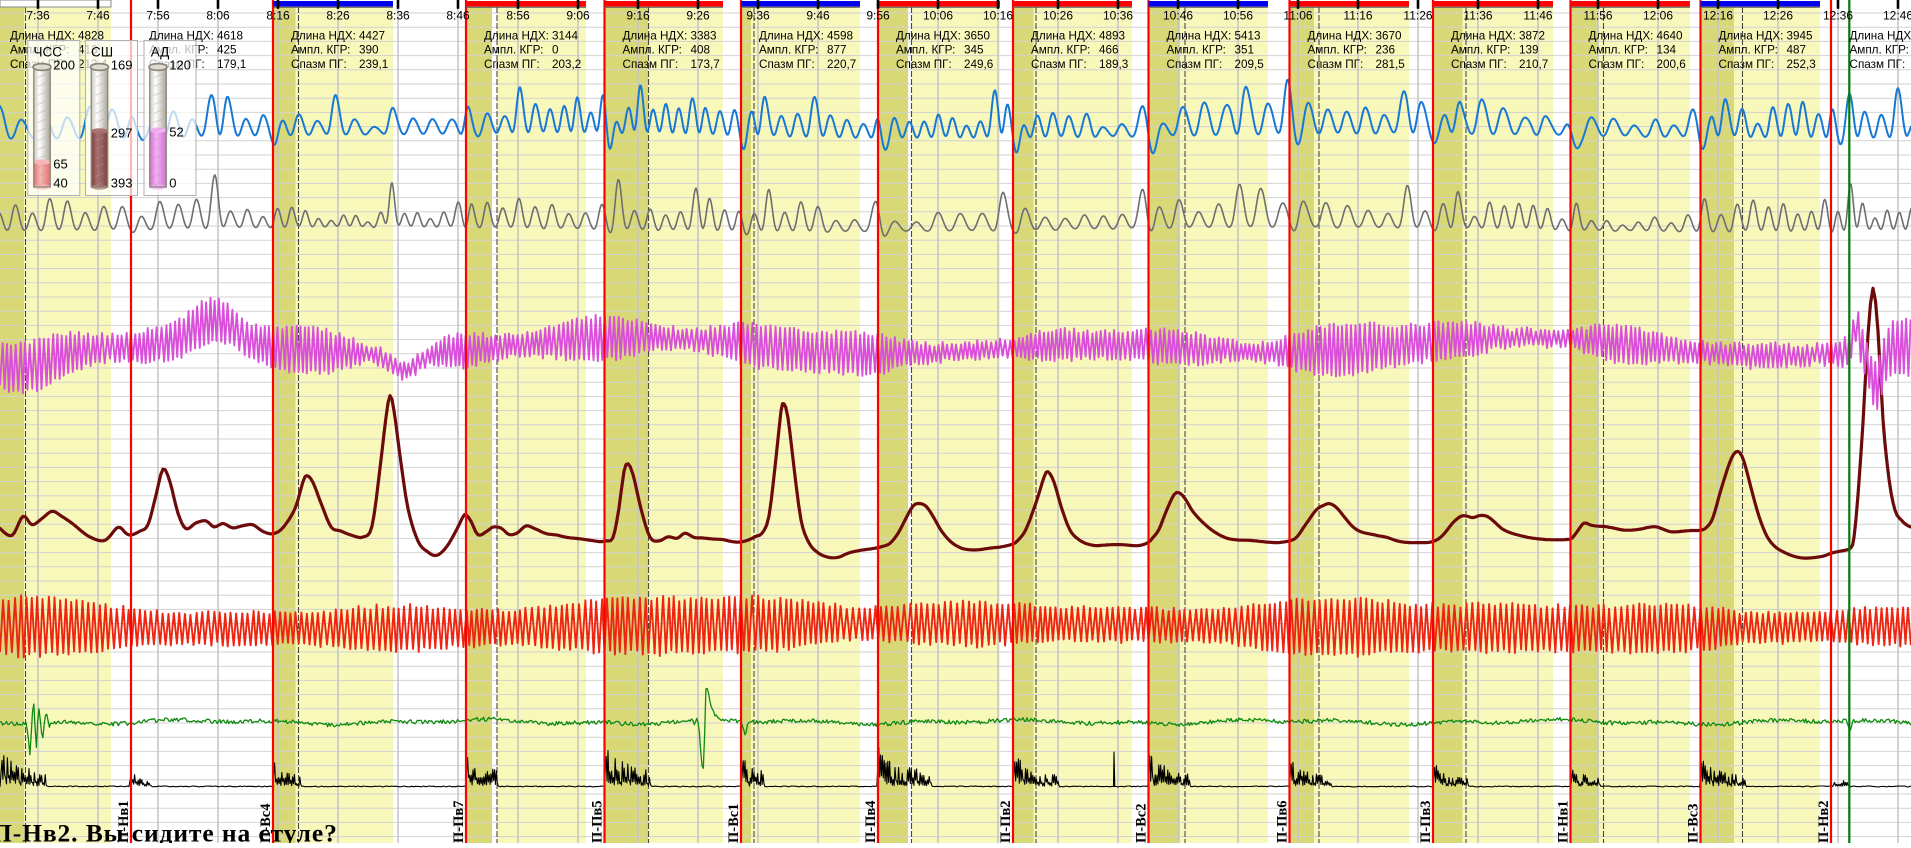 Image resolution: width=1911 pixels, height=848 pixels. What do you see at coordinates (60, 163) in the screenshot?
I see `svg-text: 65` at bounding box center [60, 163].